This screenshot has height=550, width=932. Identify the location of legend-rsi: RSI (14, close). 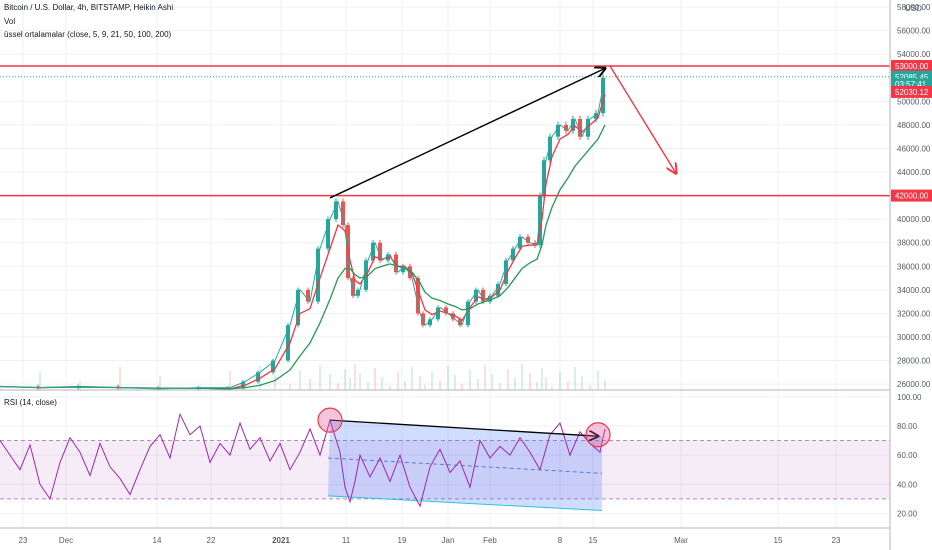
(30, 402).